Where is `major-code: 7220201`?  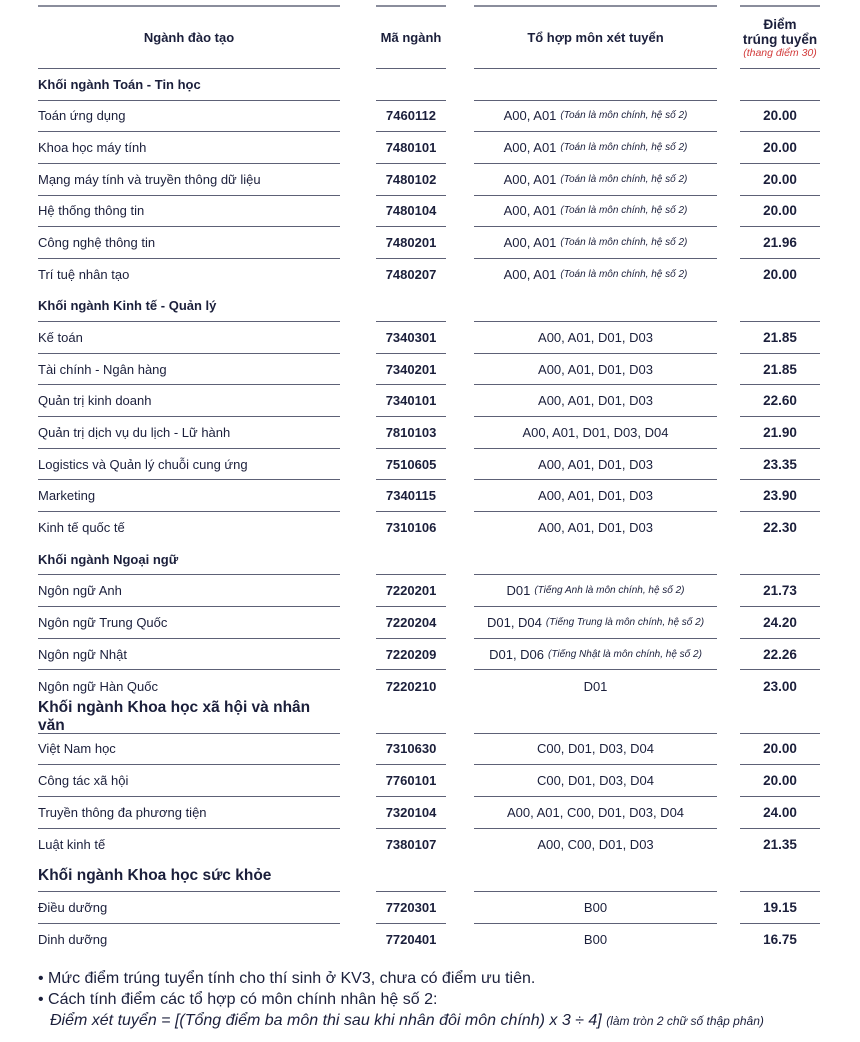 major-code: 7220201 is located at coordinates (411, 591).